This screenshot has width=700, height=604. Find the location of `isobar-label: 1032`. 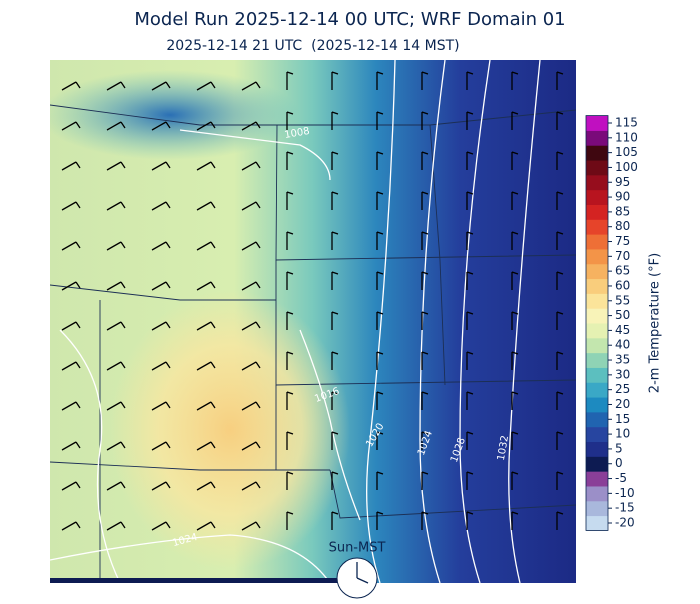

isobar-label: 1032 is located at coordinates (503, 448).